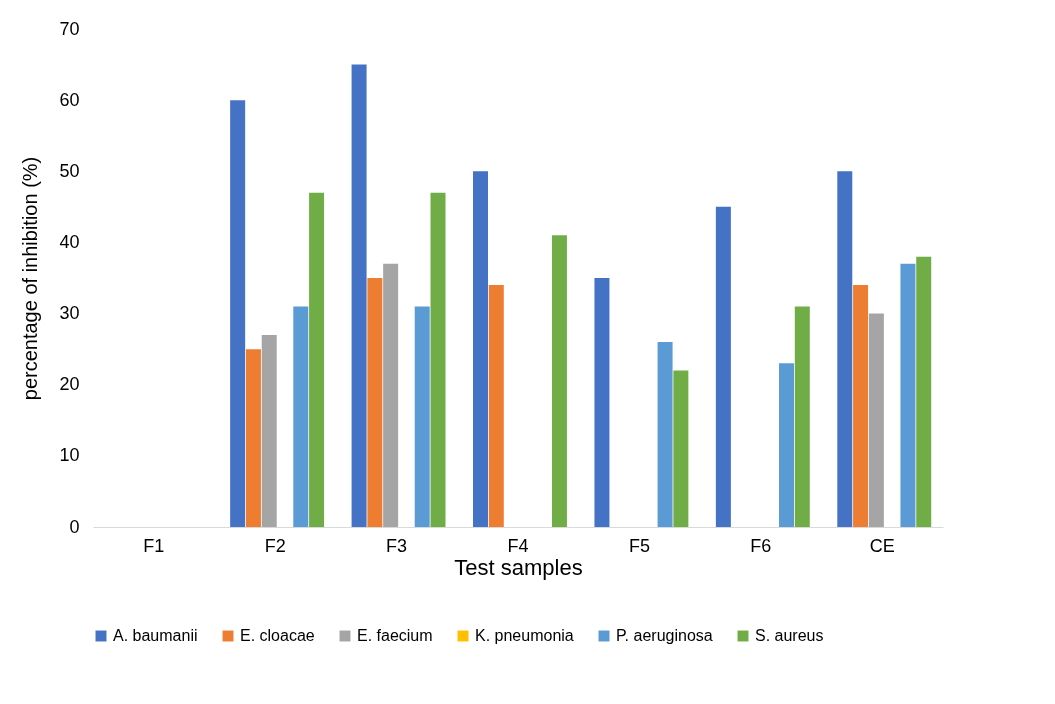 This screenshot has width=1055, height=704. I want to click on x-axis-title: Test samples, so click(518, 567).